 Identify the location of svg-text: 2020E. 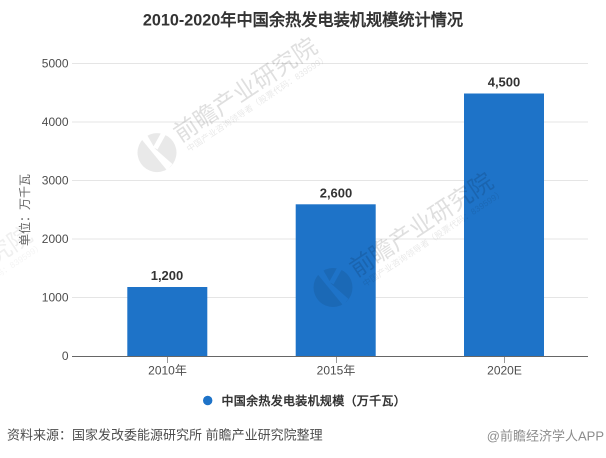
(504, 371).